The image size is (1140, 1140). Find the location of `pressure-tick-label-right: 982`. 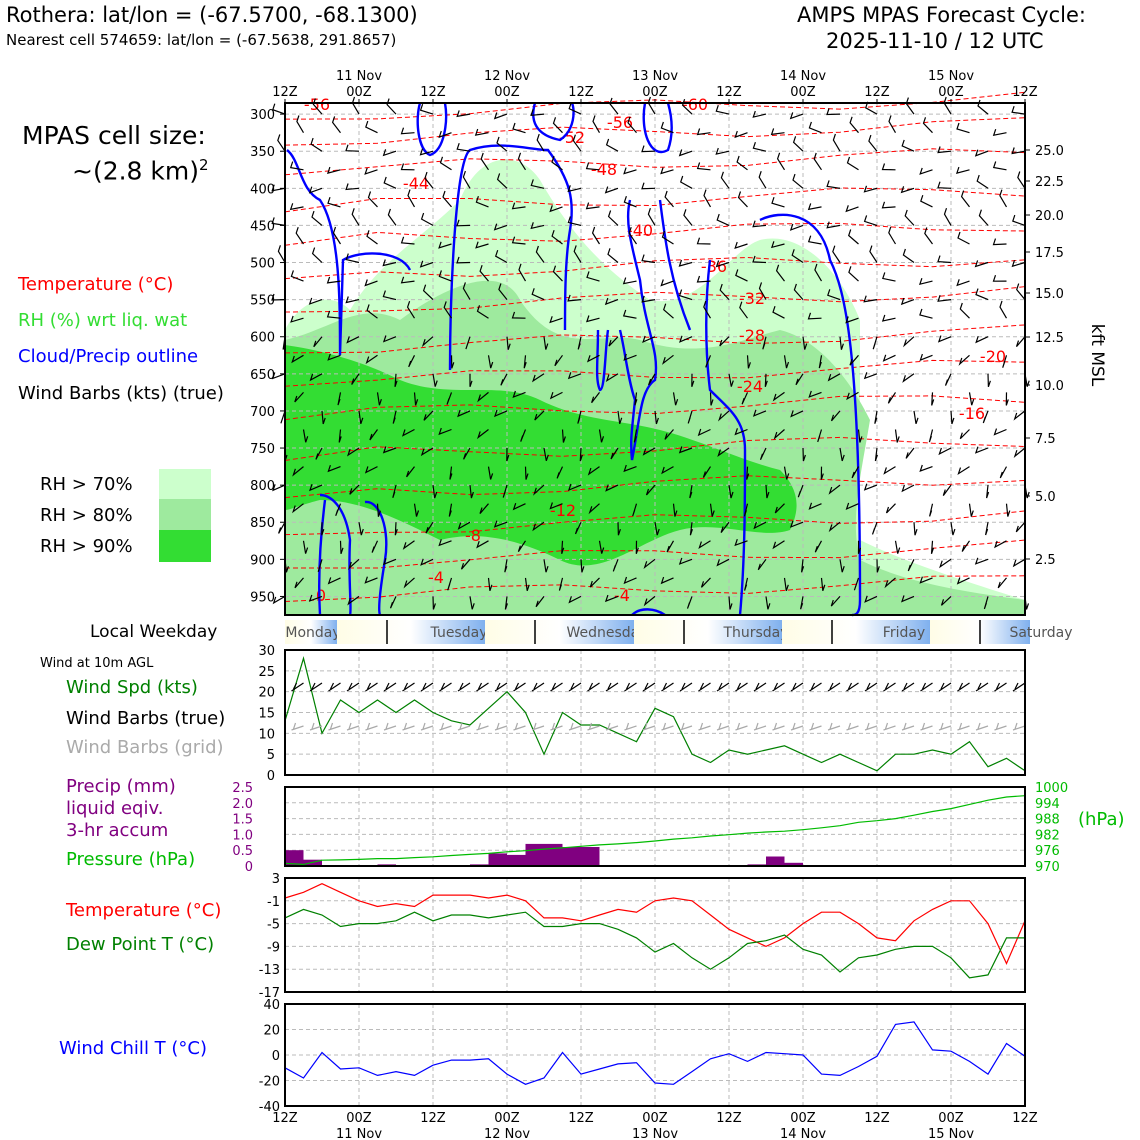

pressure-tick-label-right: 982 is located at coordinates (1047, 835).